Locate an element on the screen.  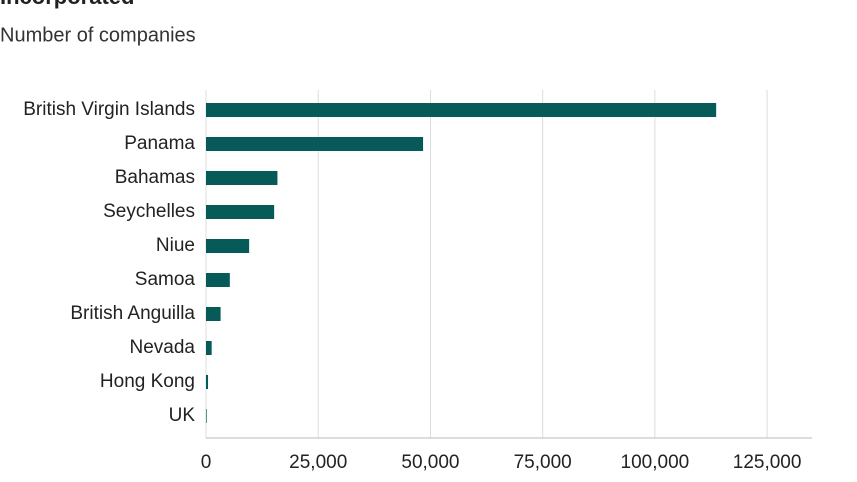
y-tick-label: British Virgin Islands is located at coordinates (109, 109).